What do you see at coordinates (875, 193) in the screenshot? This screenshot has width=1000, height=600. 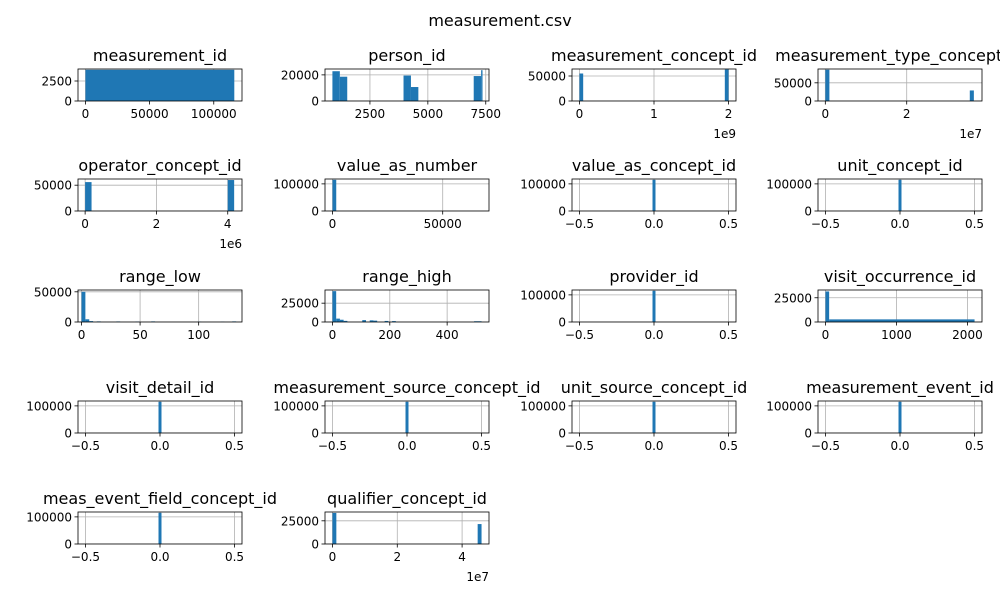 I see `subplot-unit-concept-id: −0.5 0.0 0.5 0 100000 unit_concept_id` at bounding box center [875, 193].